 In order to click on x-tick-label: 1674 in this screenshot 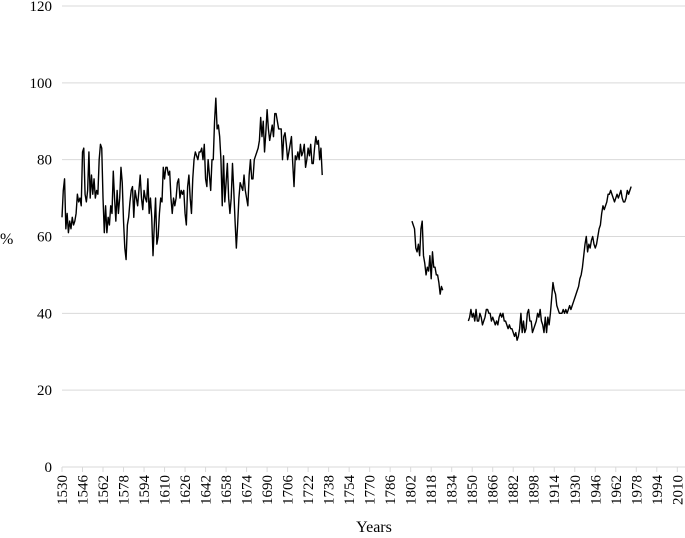, I will do `click(248, 490)`.